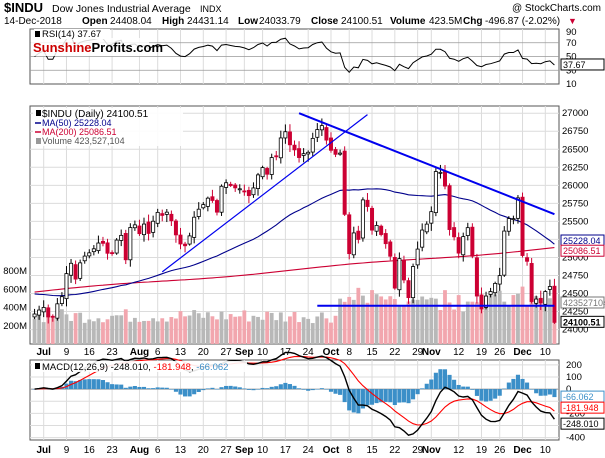  I want to click on chg-label: Chg, so click(472, 21).